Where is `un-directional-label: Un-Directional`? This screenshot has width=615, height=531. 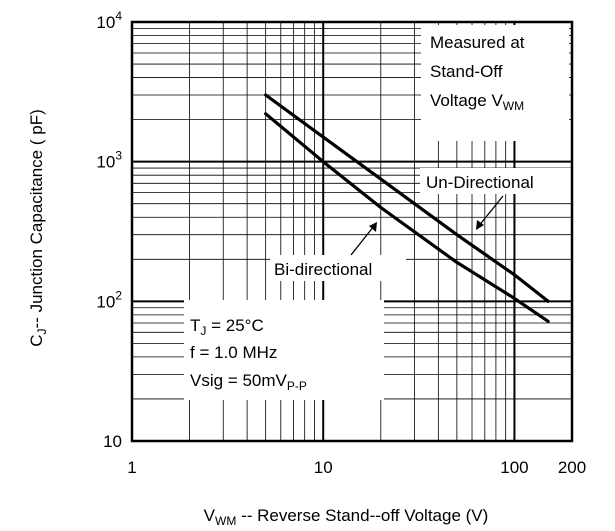 un-directional-label: Un-Directional is located at coordinates (496, 199).